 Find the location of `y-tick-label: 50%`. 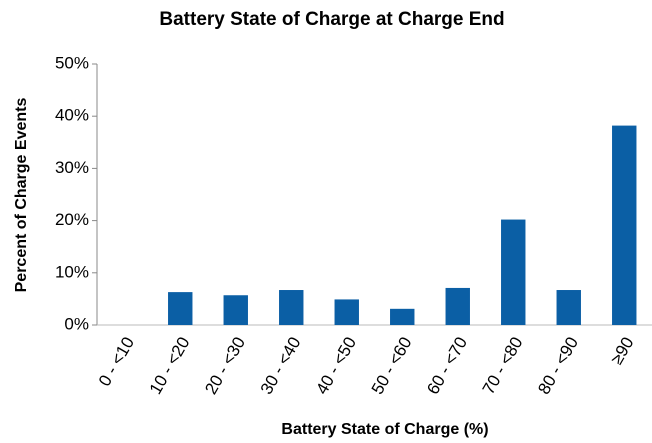

y-tick-label: 50% is located at coordinates (72, 62).